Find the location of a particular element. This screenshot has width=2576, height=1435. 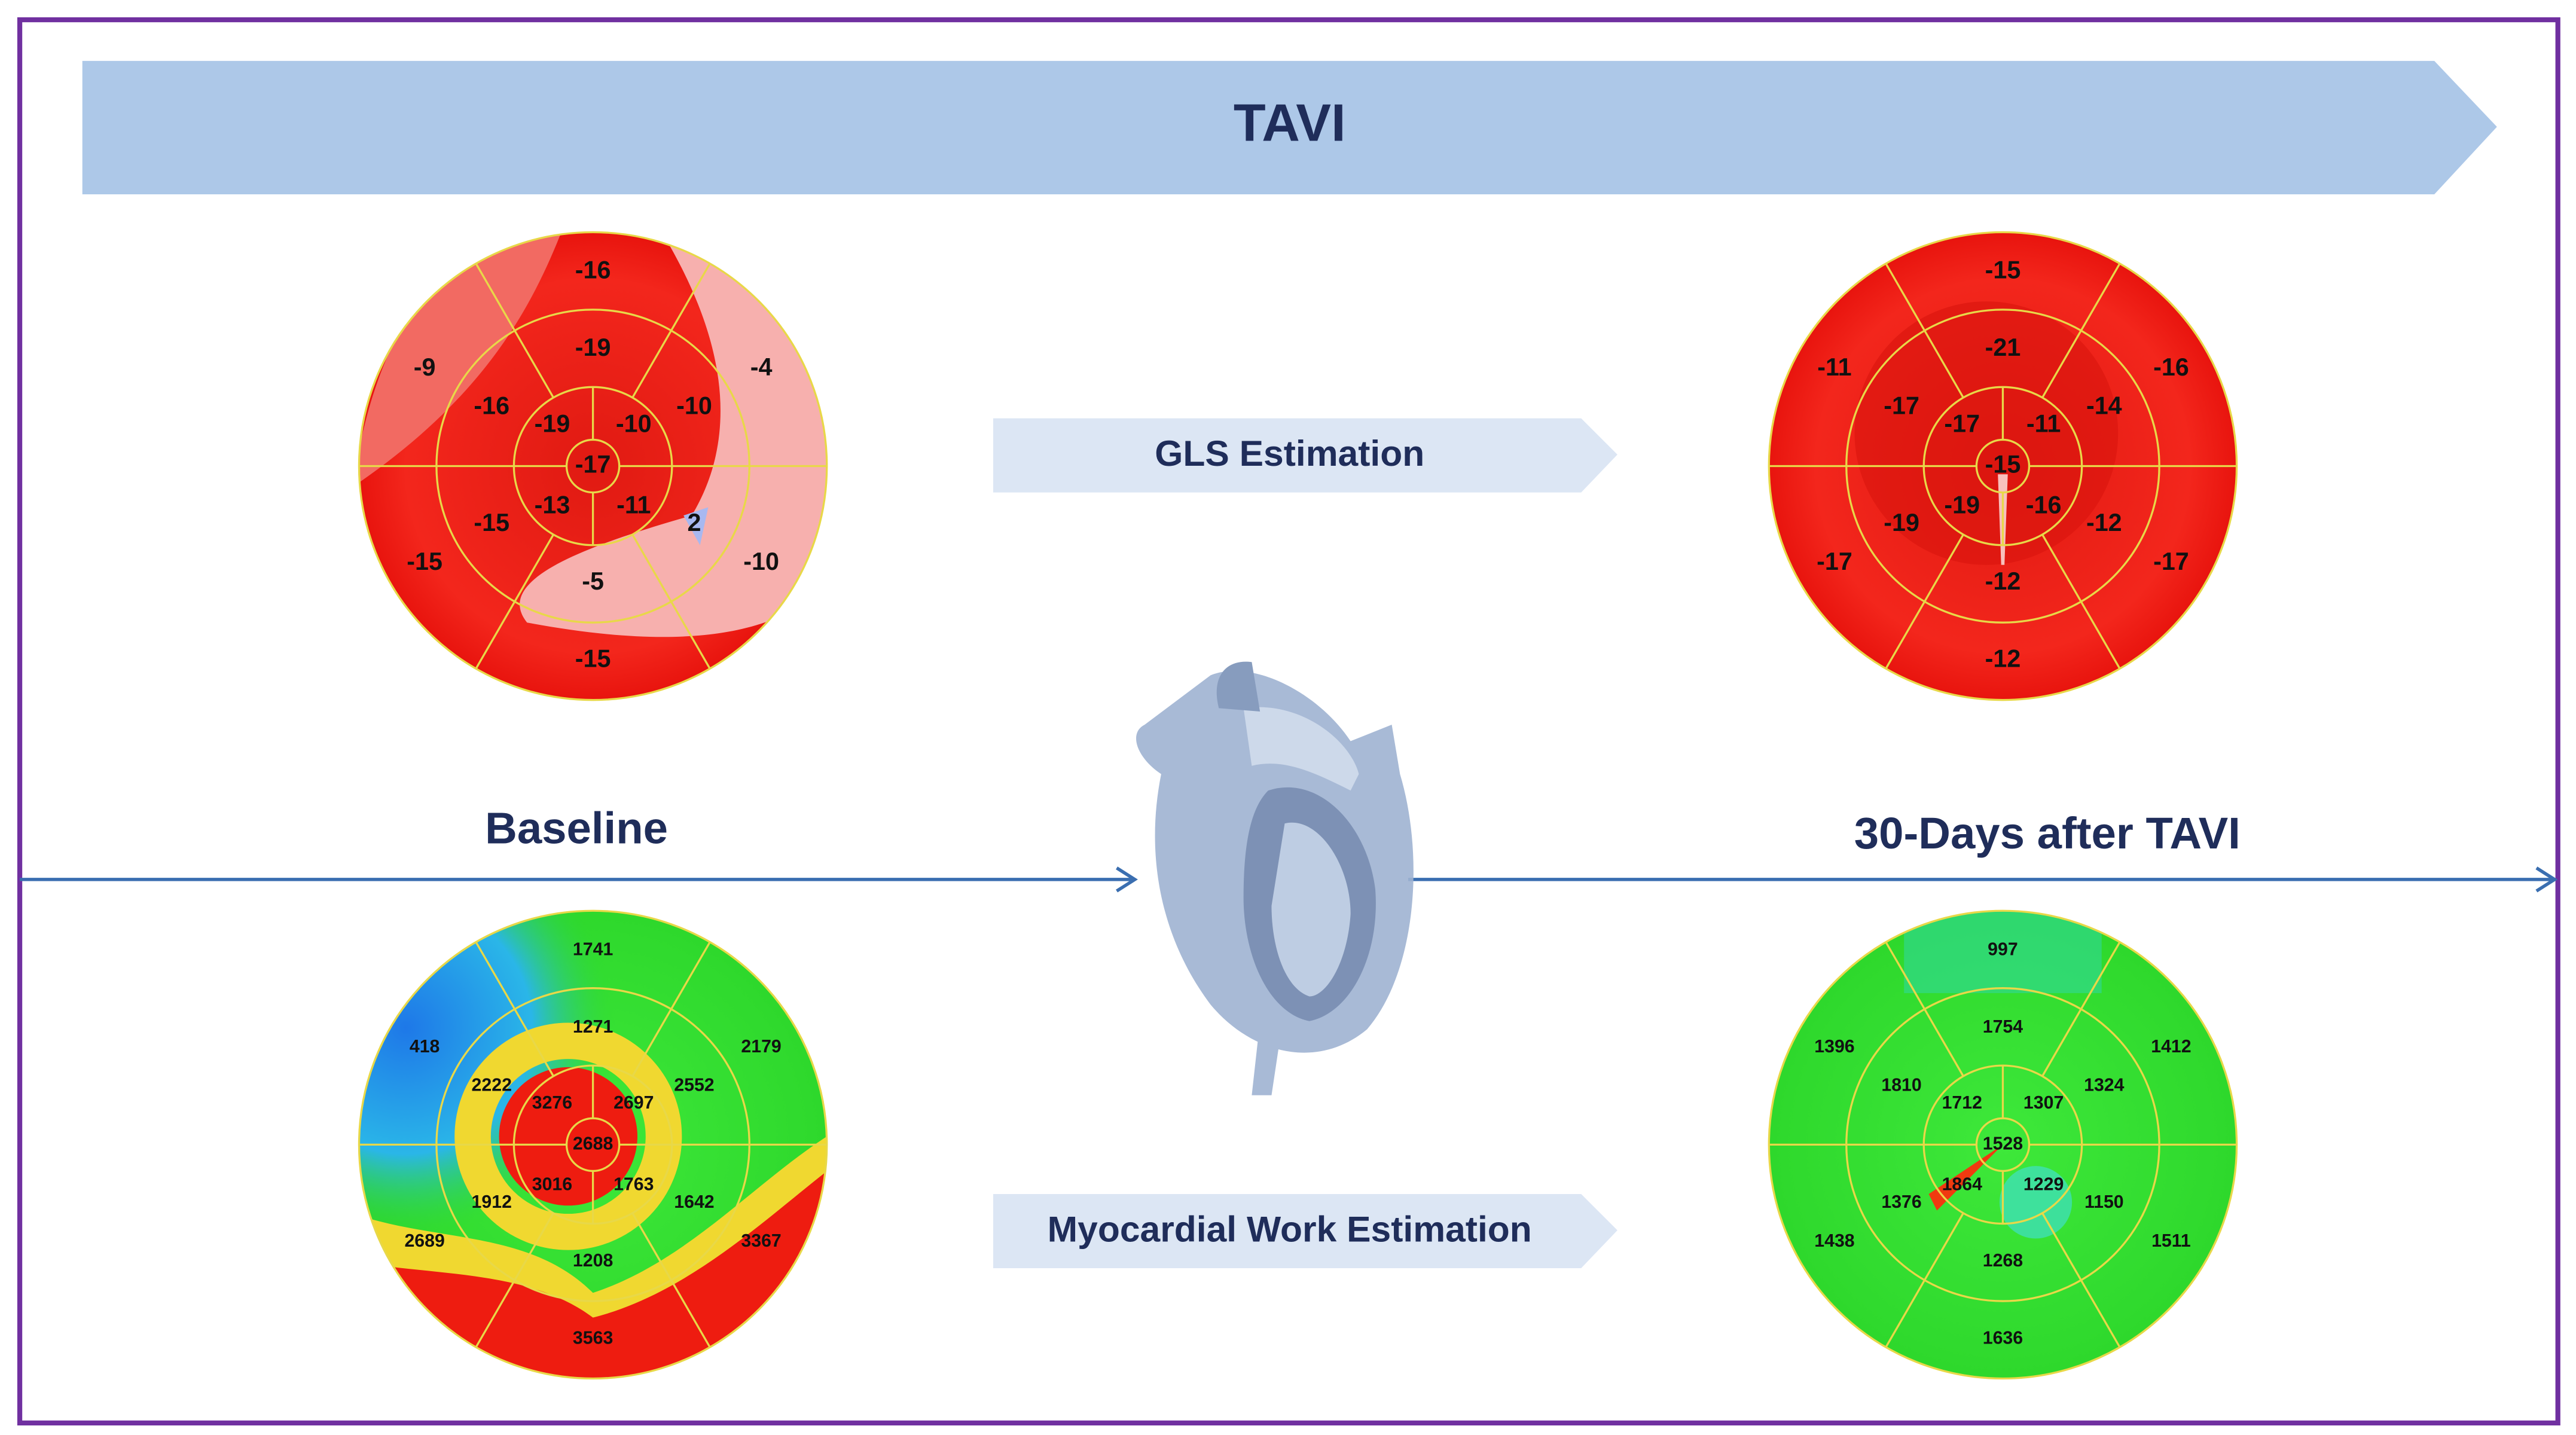

banner-text: TAVI is located at coordinates (1290, 122).